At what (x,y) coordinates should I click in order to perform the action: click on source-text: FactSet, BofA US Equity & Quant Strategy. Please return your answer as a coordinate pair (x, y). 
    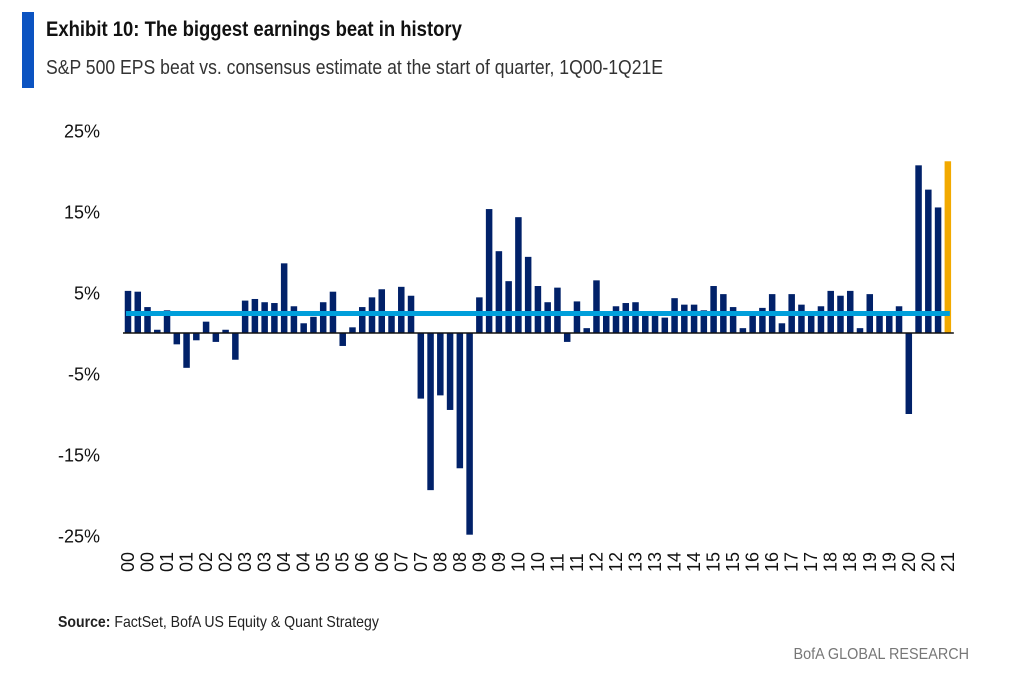
    Looking at the image, I should click on (244, 622).